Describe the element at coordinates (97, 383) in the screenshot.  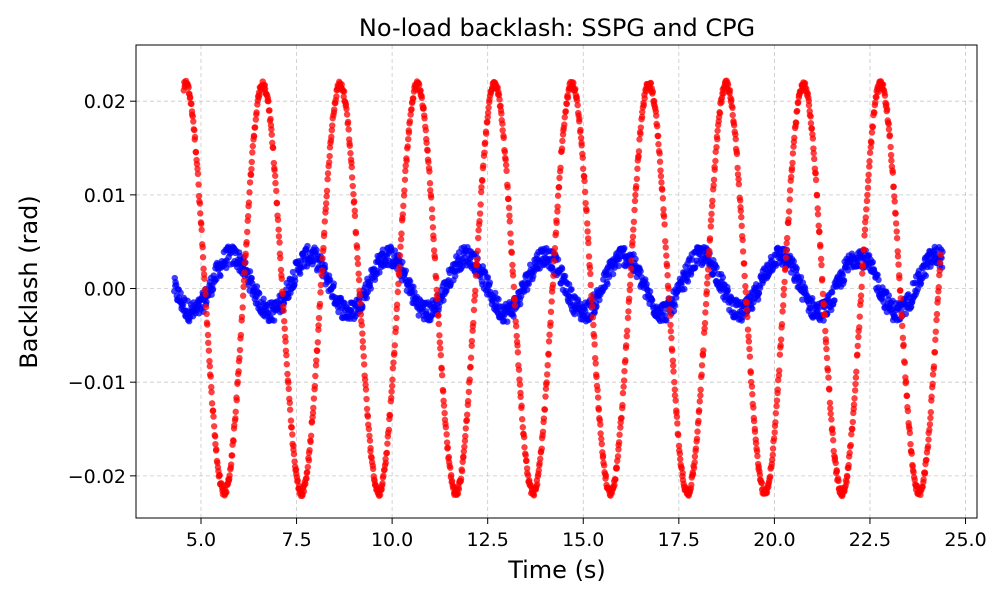
I see `y-tick-label: −0.01` at that location.